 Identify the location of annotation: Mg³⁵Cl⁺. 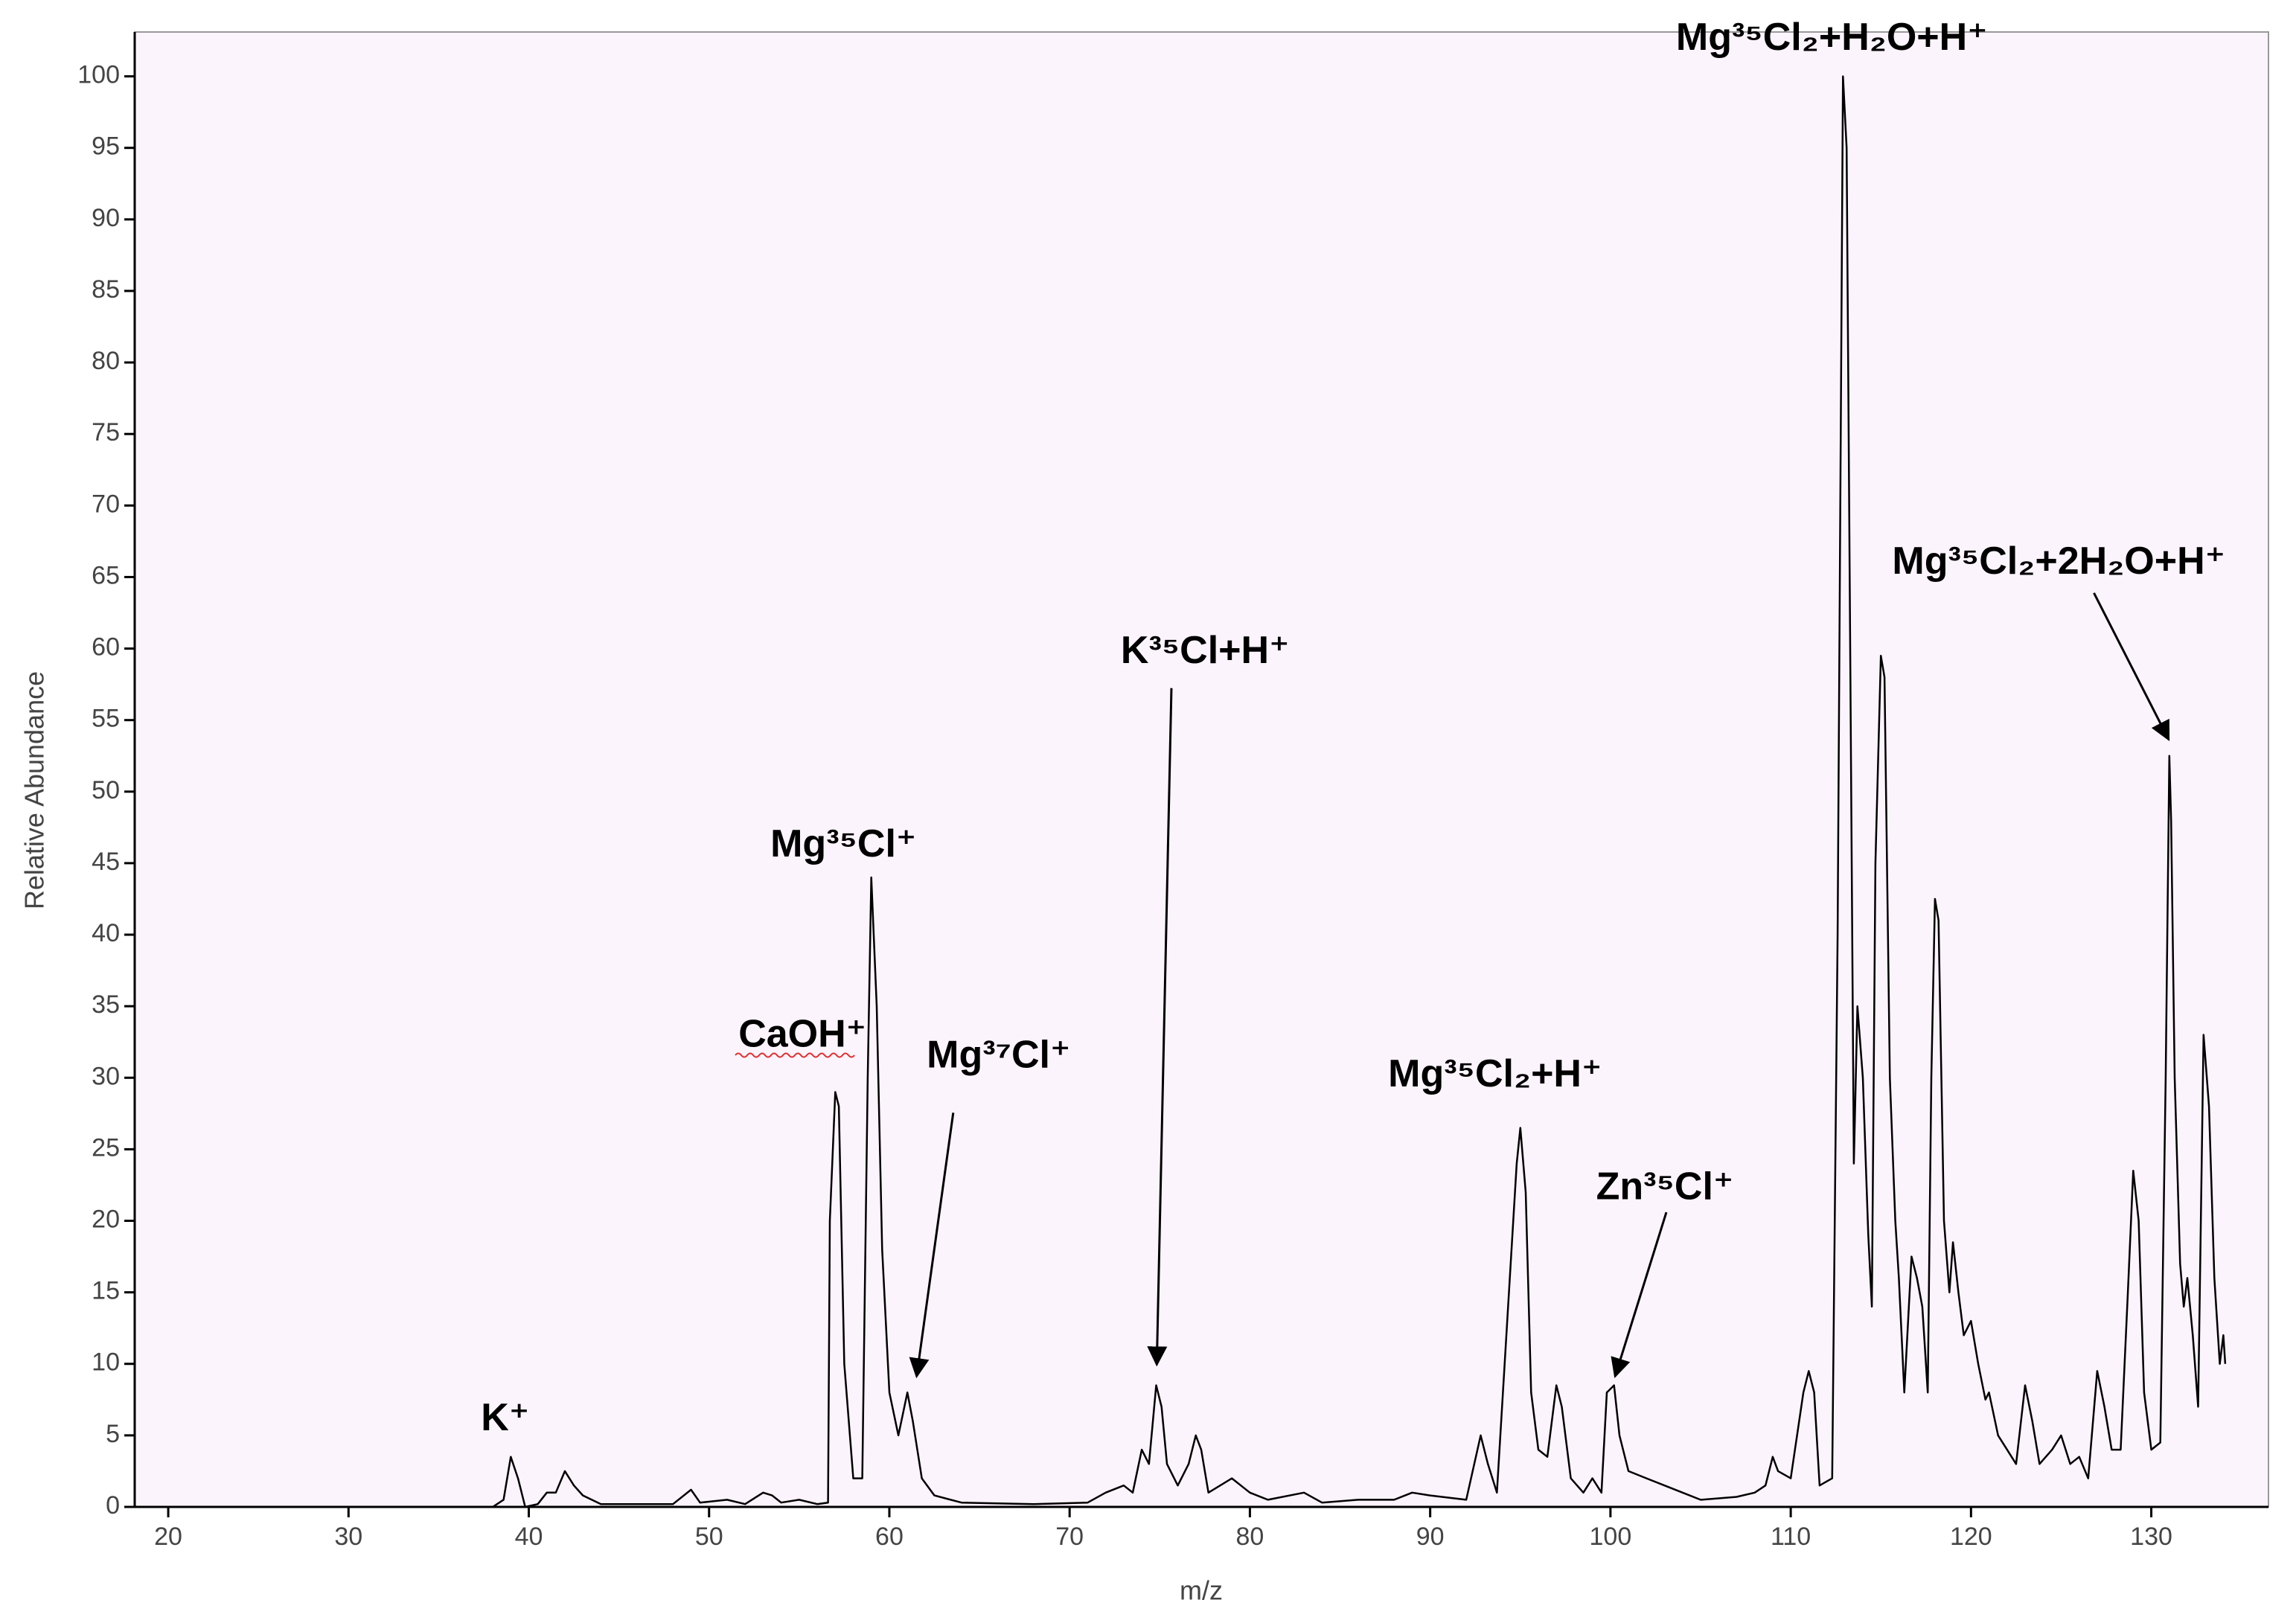
(843, 843).